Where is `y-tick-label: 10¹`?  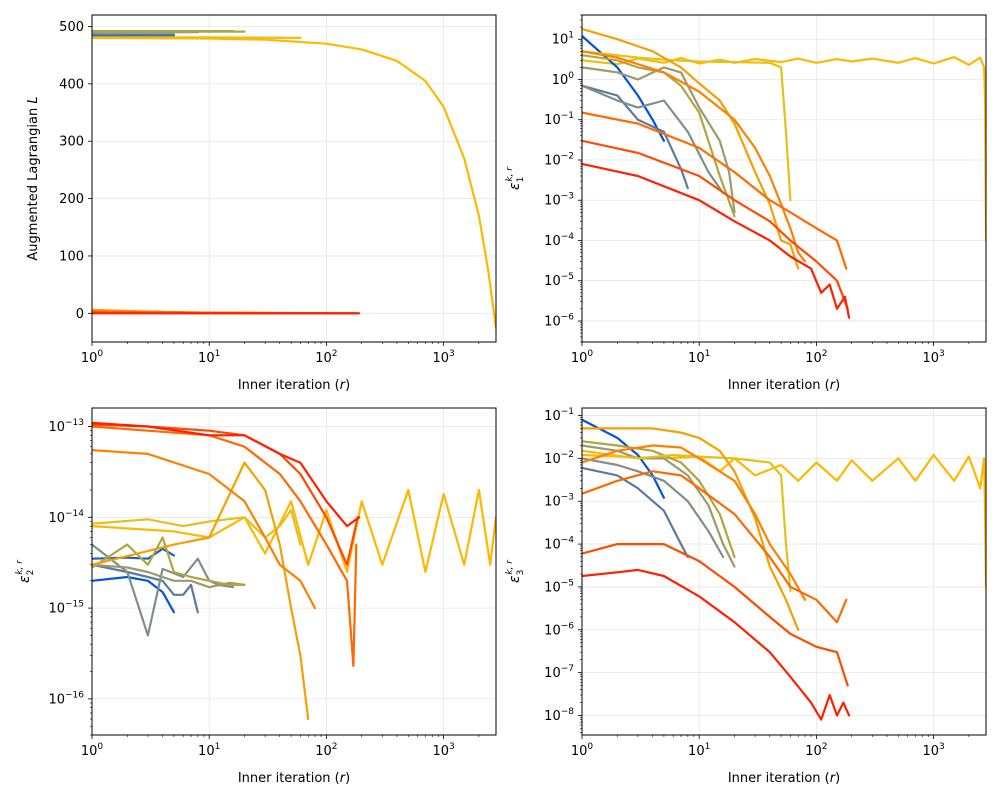 y-tick-label: 10¹ is located at coordinates (563, 39).